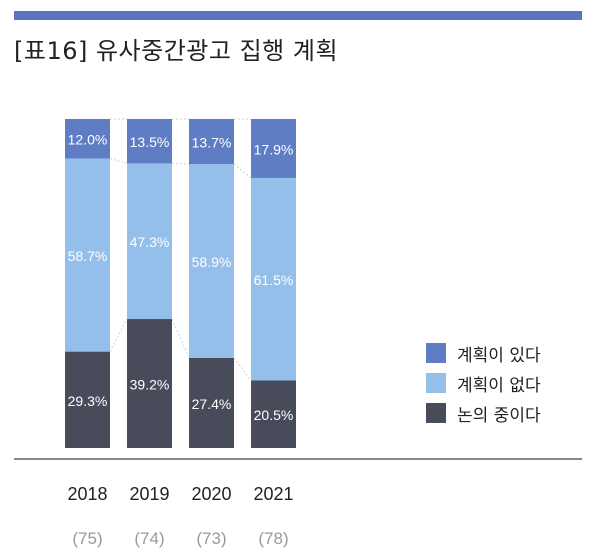  I want to click on legend-label-plan-no: 계획이 없다, so click(499, 385).